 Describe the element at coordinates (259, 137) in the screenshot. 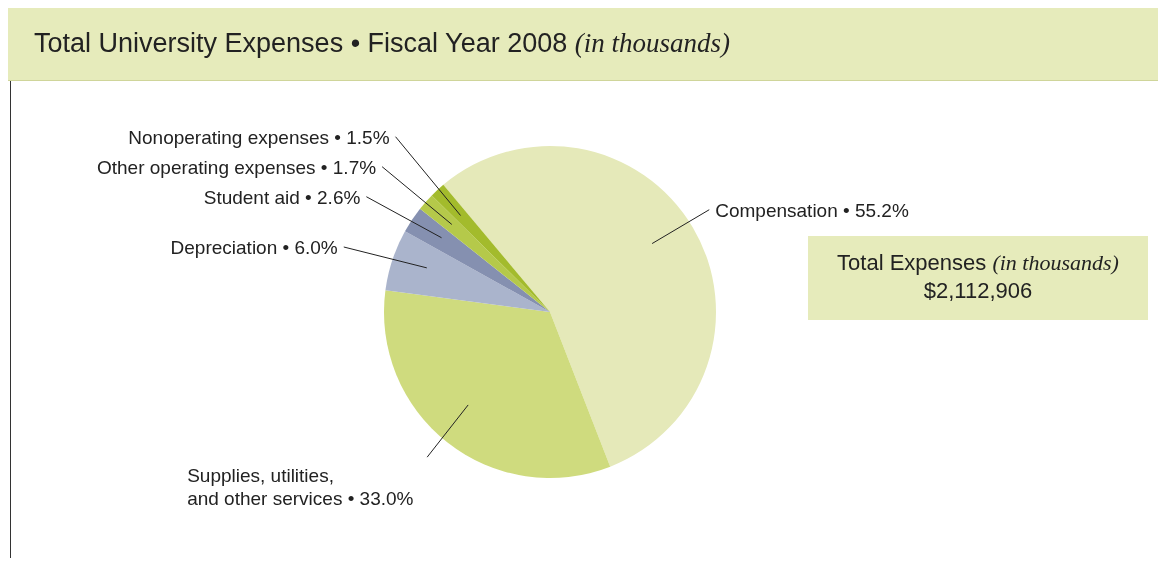

I see `slice-label: Nonoperating expenses • 1.5%` at that location.